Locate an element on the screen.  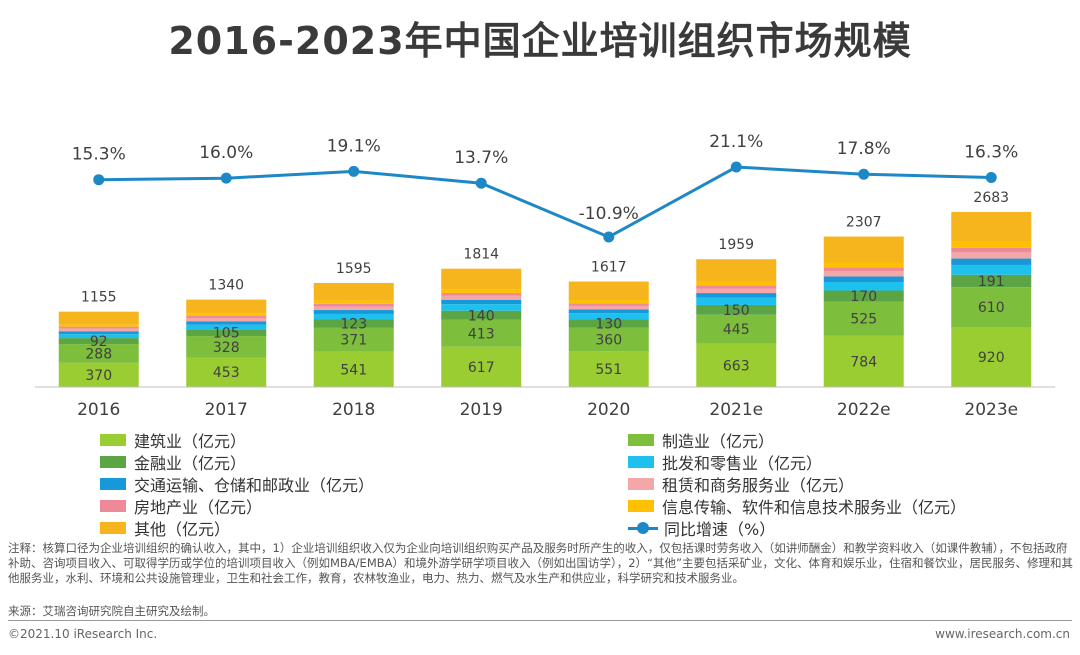
bar-value-label: 150 is located at coordinates (736, 311).